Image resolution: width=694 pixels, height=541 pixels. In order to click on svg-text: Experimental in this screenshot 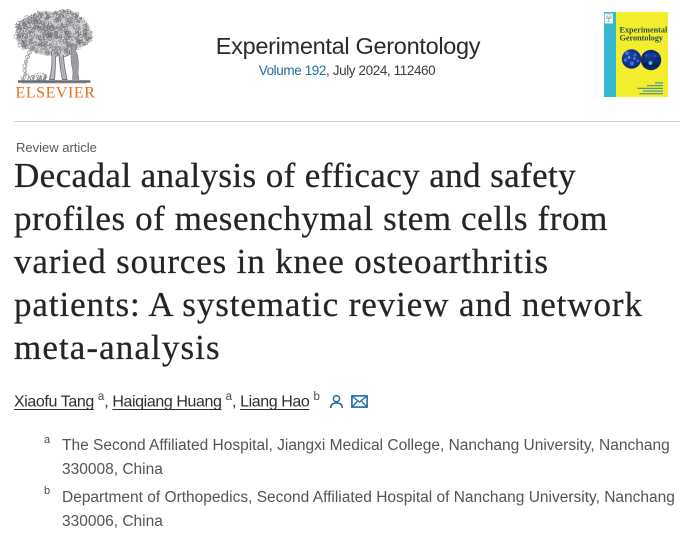, I will do `click(644, 30)`.